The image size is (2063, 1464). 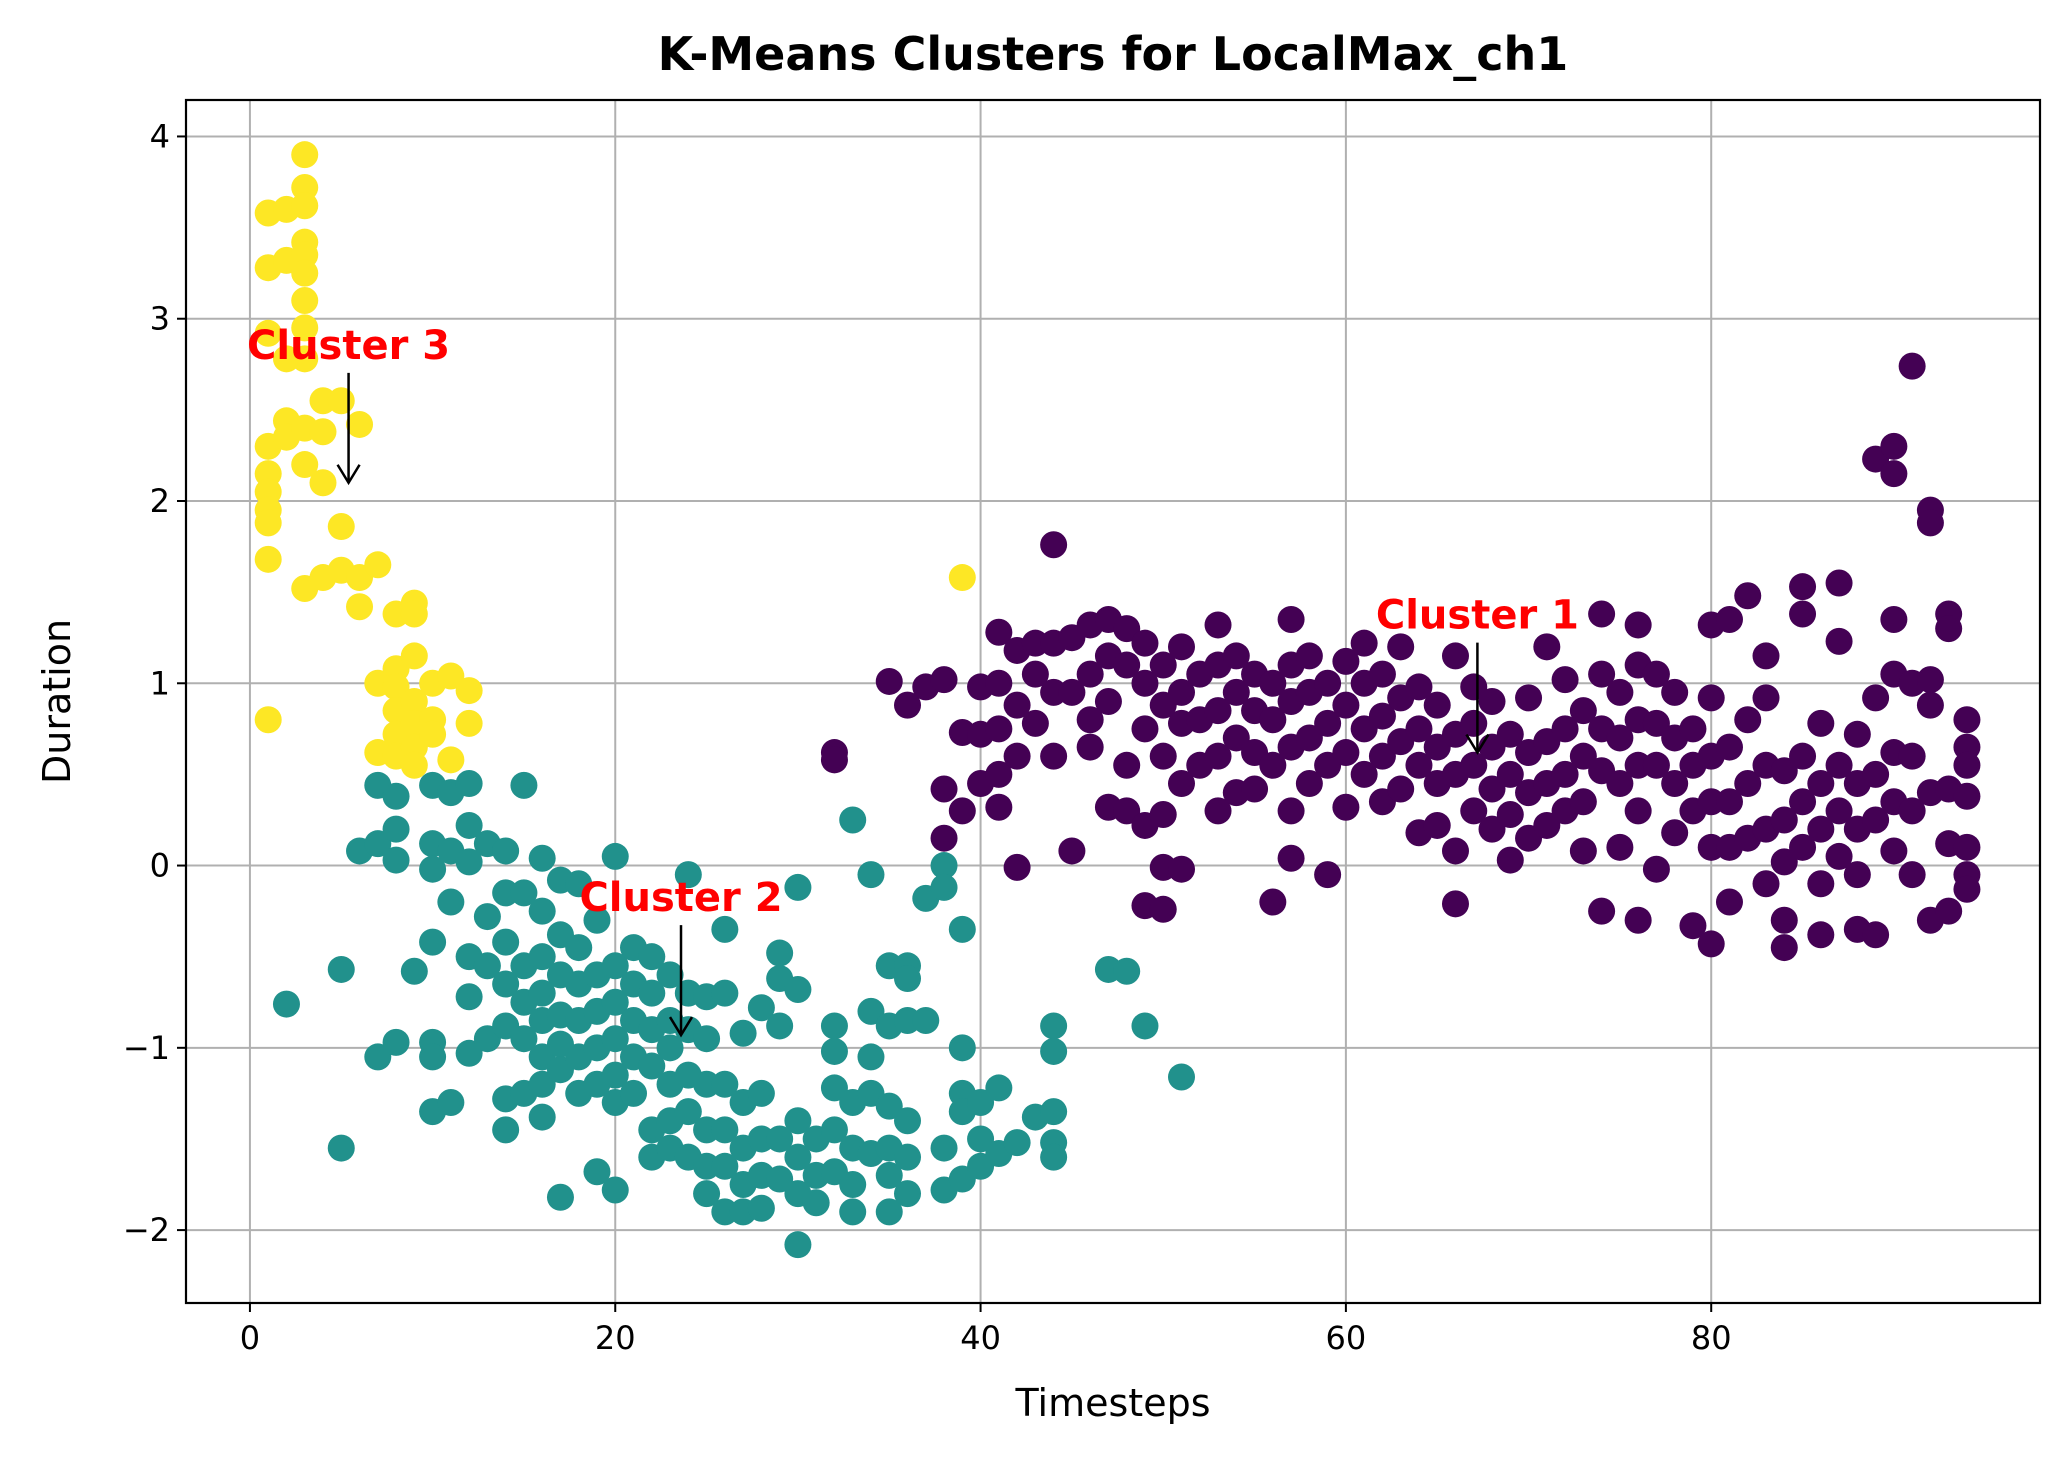 I want to click on x-tick-label: 80, so click(x=1711, y=1338).